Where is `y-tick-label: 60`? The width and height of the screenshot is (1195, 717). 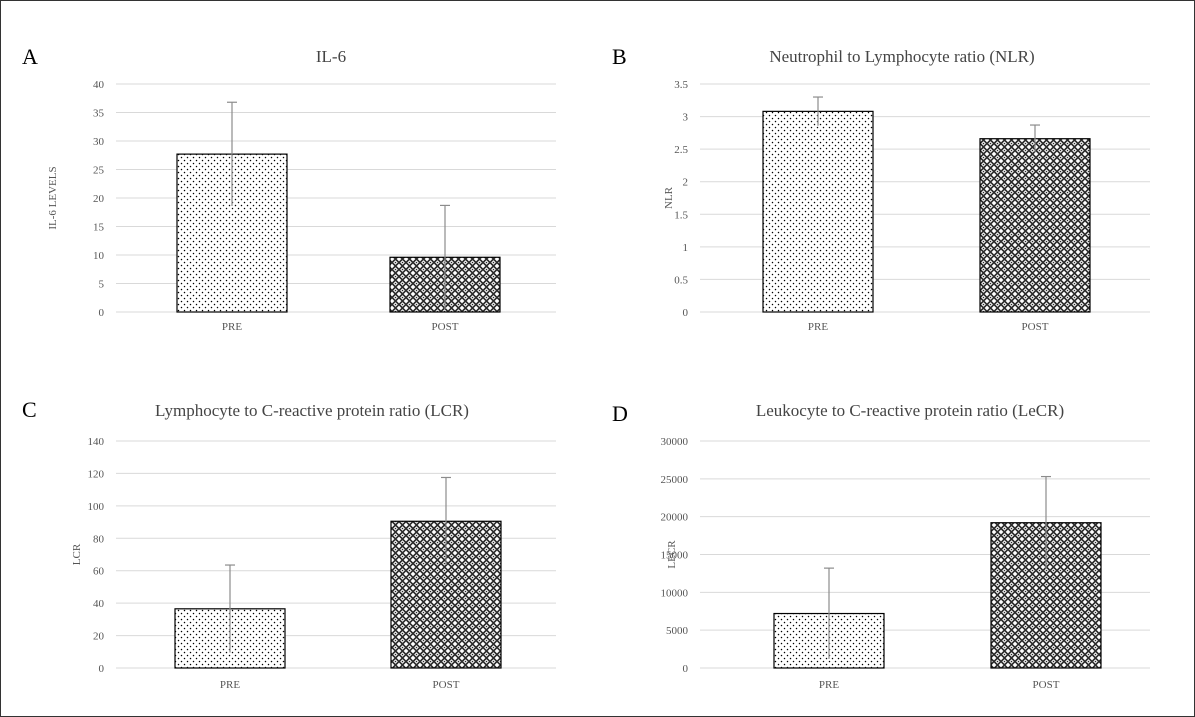
y-tick-label: 60 is located at coordinates (99, 572).